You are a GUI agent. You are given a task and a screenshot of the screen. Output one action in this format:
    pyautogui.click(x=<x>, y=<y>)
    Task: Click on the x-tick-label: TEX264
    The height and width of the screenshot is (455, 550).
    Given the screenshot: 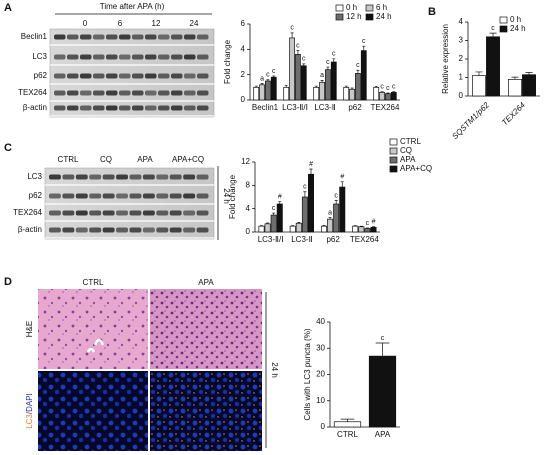 What is the action you would take?
    pyautogui.click(x=364, y=239)
    